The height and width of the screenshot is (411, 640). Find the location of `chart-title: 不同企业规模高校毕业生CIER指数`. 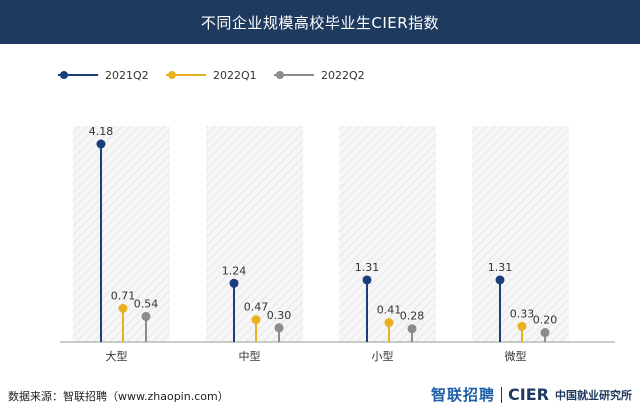

chart-title: 不同企业规模高校毕业生CIER指数 is located at coordinates (320, 22).